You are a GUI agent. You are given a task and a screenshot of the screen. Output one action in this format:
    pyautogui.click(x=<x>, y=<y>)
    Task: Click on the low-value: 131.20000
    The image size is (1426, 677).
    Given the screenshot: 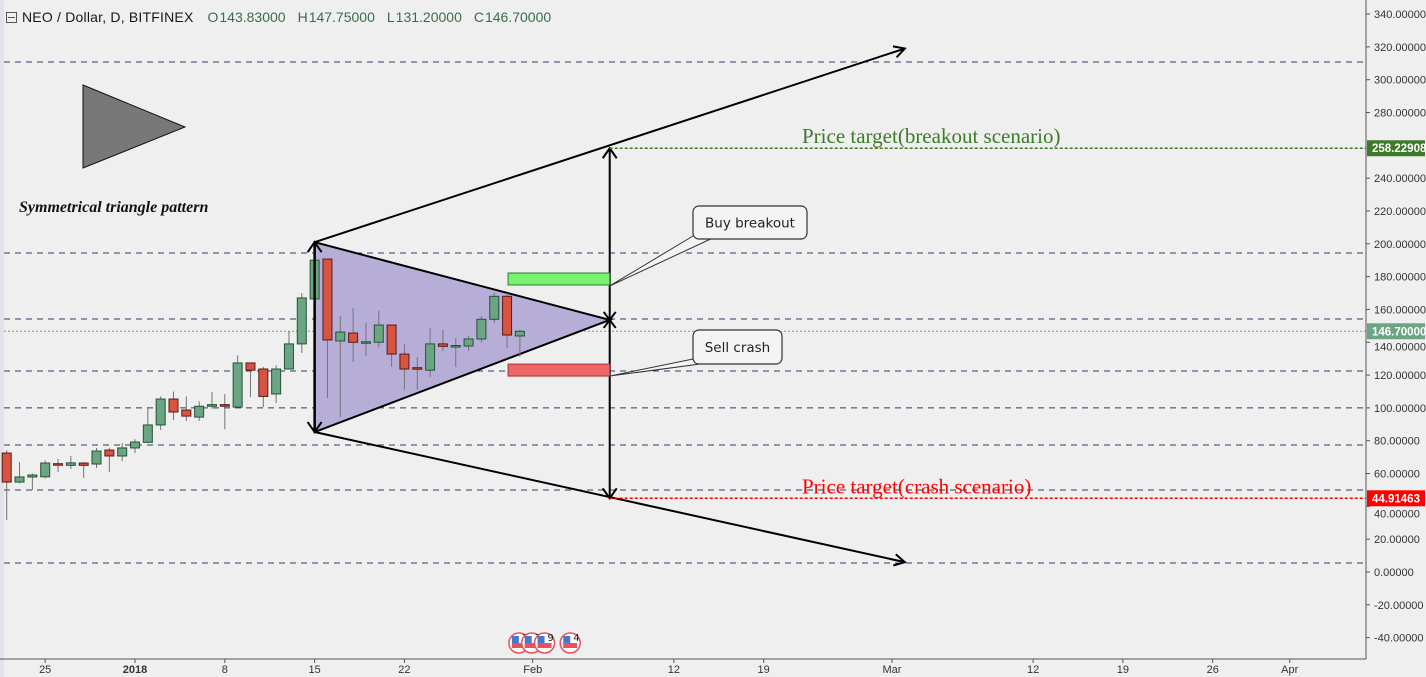 What is the action you would take?
    pyautogui.click(x=428, y=17)
    